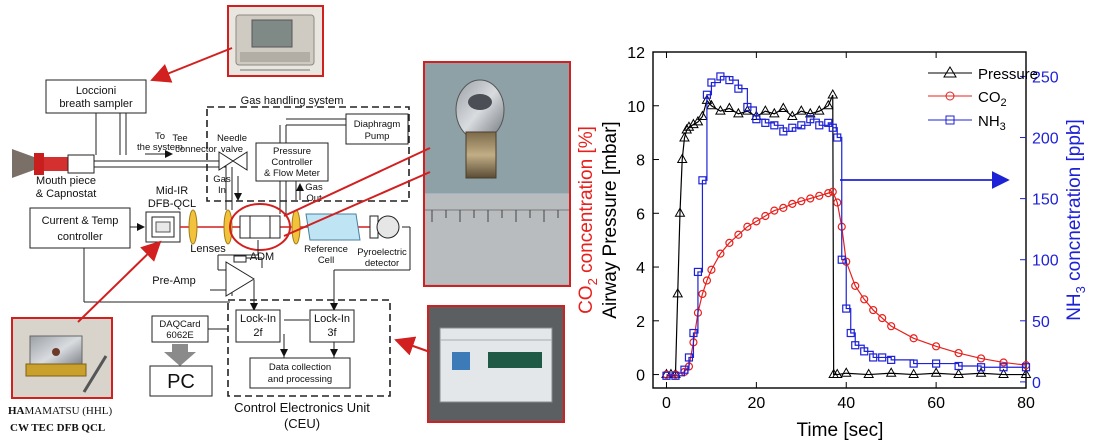 This screenshot has height=441, width=1095. I want to click on data-collection-box, so click(300, 373).